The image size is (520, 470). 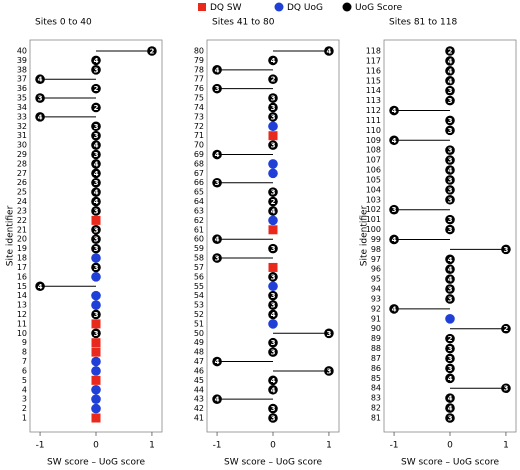 I want to click on legend-label: DQ SW, so click(x=226, y=8).